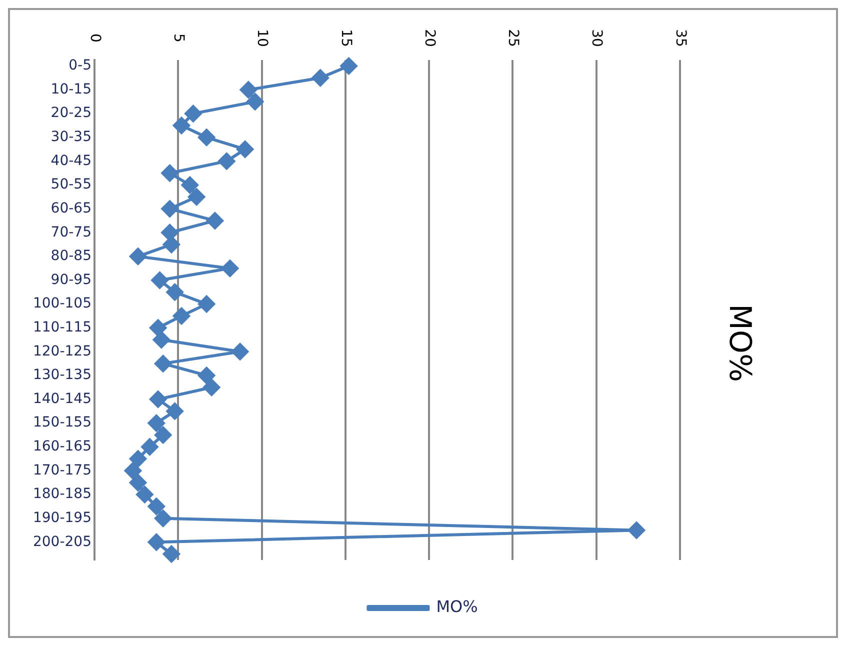 This screenshot has height=653, width=853. Describe the element at coordinates (62, 446) in the screenshot. I see `y-tick-label: 160-165` at that location.